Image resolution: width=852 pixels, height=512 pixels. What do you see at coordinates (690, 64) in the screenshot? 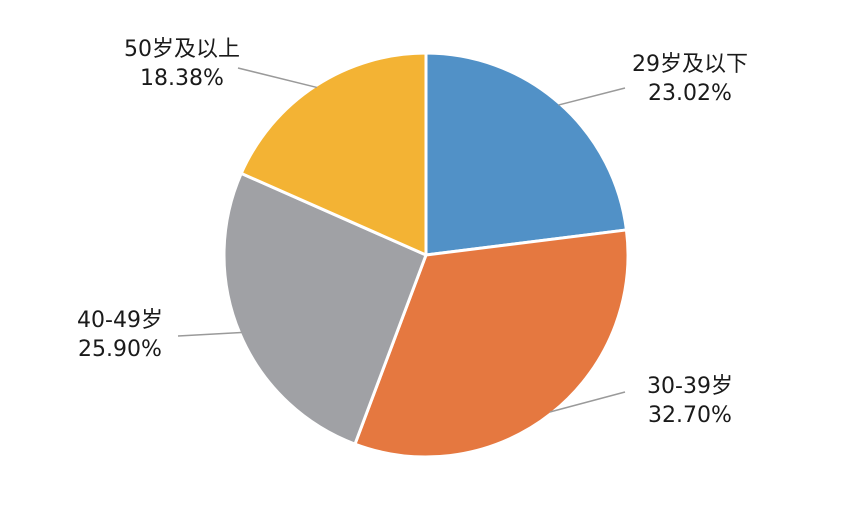
I see `slice-category-label: 29岁及以下` at bounding box center [690, 64].